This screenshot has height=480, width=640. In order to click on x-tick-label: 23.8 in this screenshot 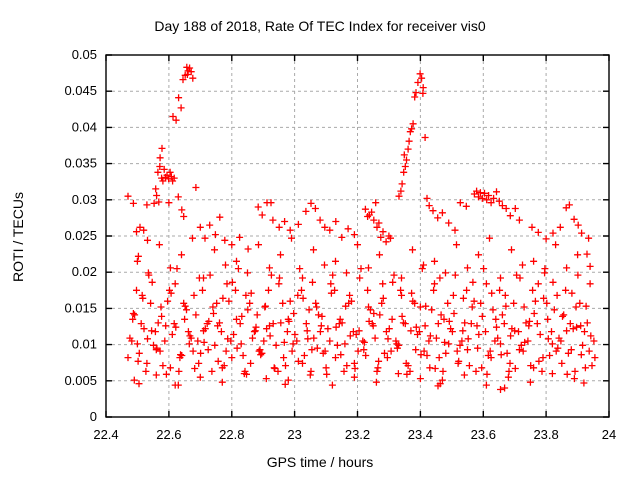, I will do `click(545, 434)`.